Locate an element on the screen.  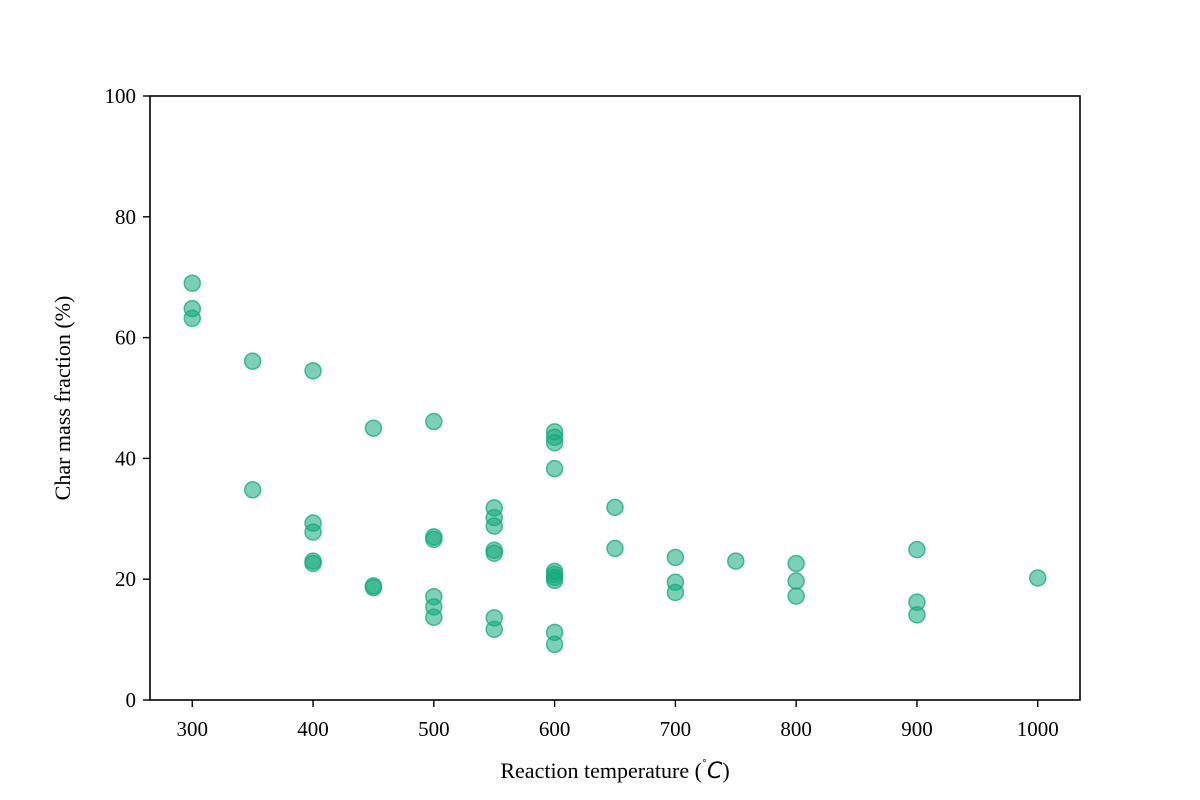
x-tick-label: 500 is located at coordinates (434, 729).